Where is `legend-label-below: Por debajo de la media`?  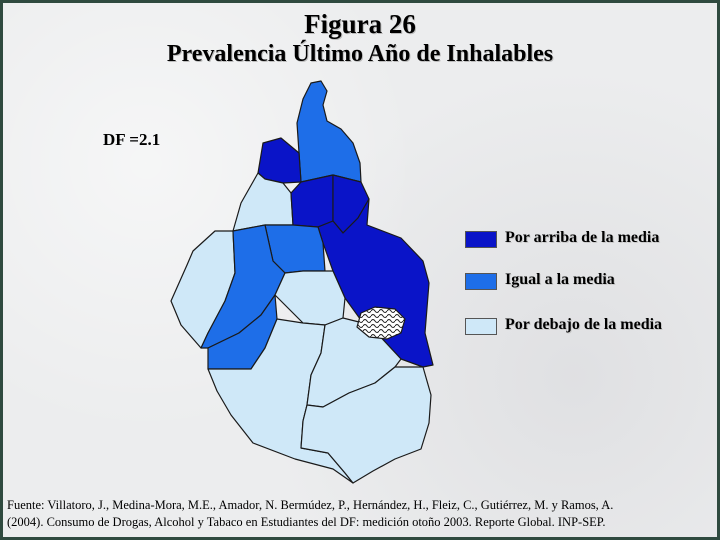 legend-label-below: Por debajo de la media is located at coordinates (584, 324).